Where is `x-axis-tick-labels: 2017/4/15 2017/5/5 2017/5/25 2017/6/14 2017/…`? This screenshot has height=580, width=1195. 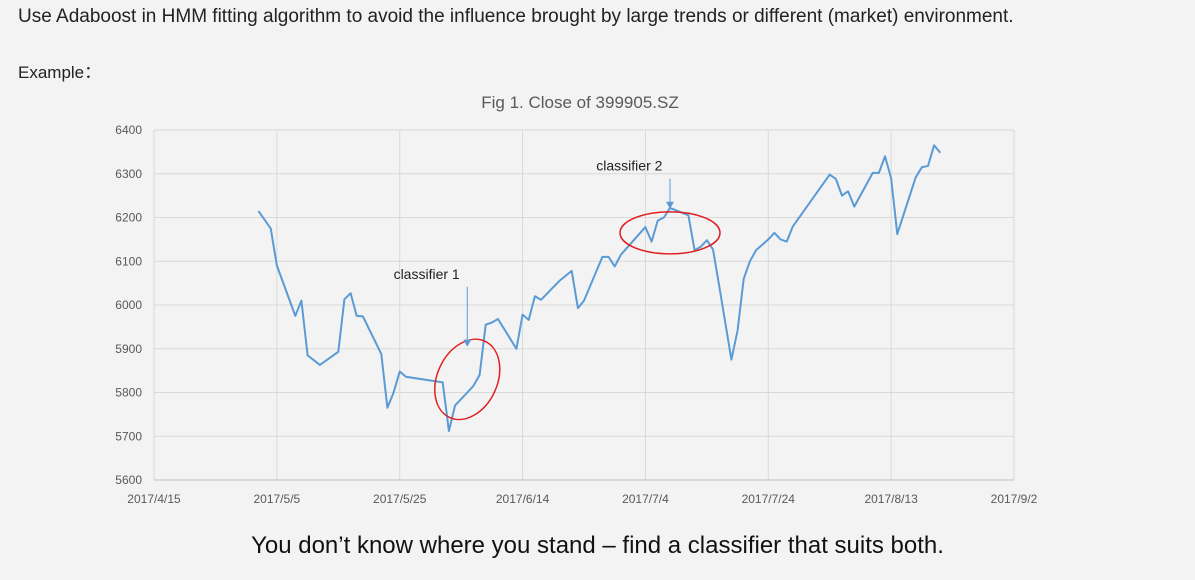 x-axis-tick-labels: 2017/4/15 2017/5/5 2017/5/25 2017/6/14 2017/… is located at coordinates (582, 499).